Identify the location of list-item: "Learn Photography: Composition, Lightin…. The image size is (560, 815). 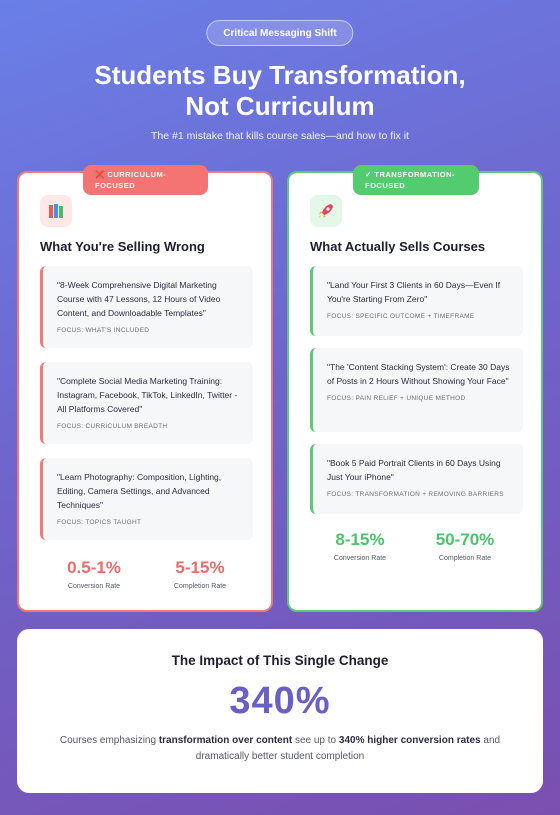
(146, 499).